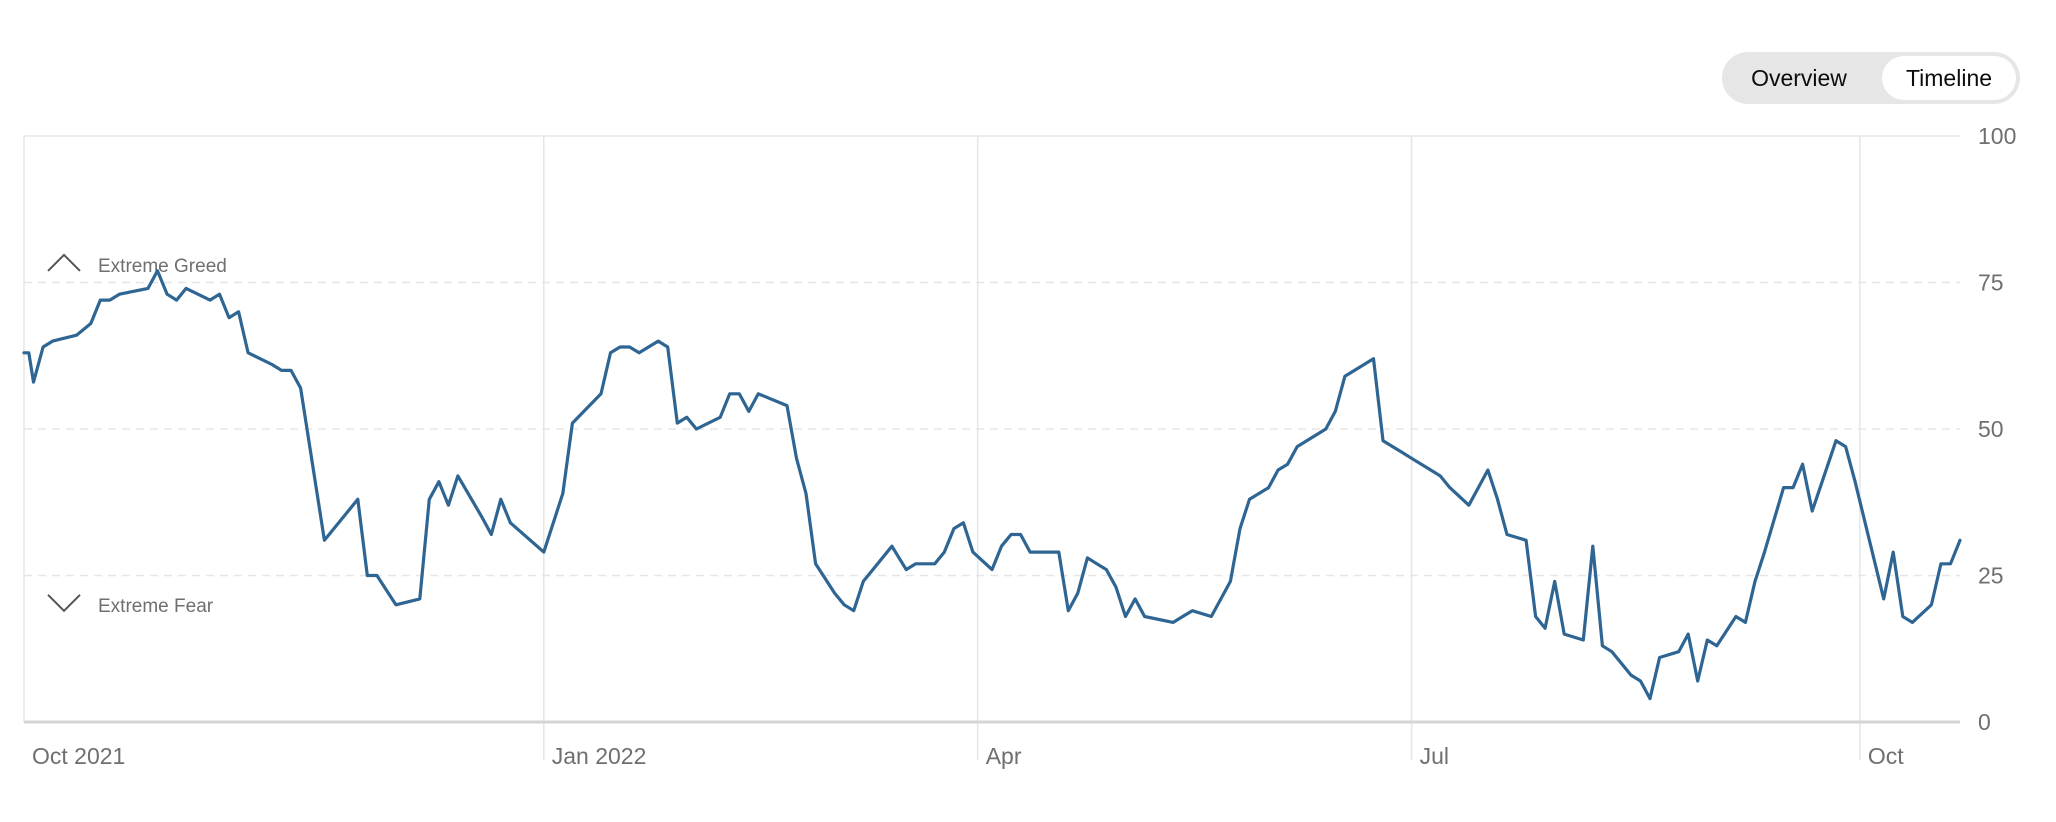  I want to click on y-tick-label: 25, so click(1991, 576).